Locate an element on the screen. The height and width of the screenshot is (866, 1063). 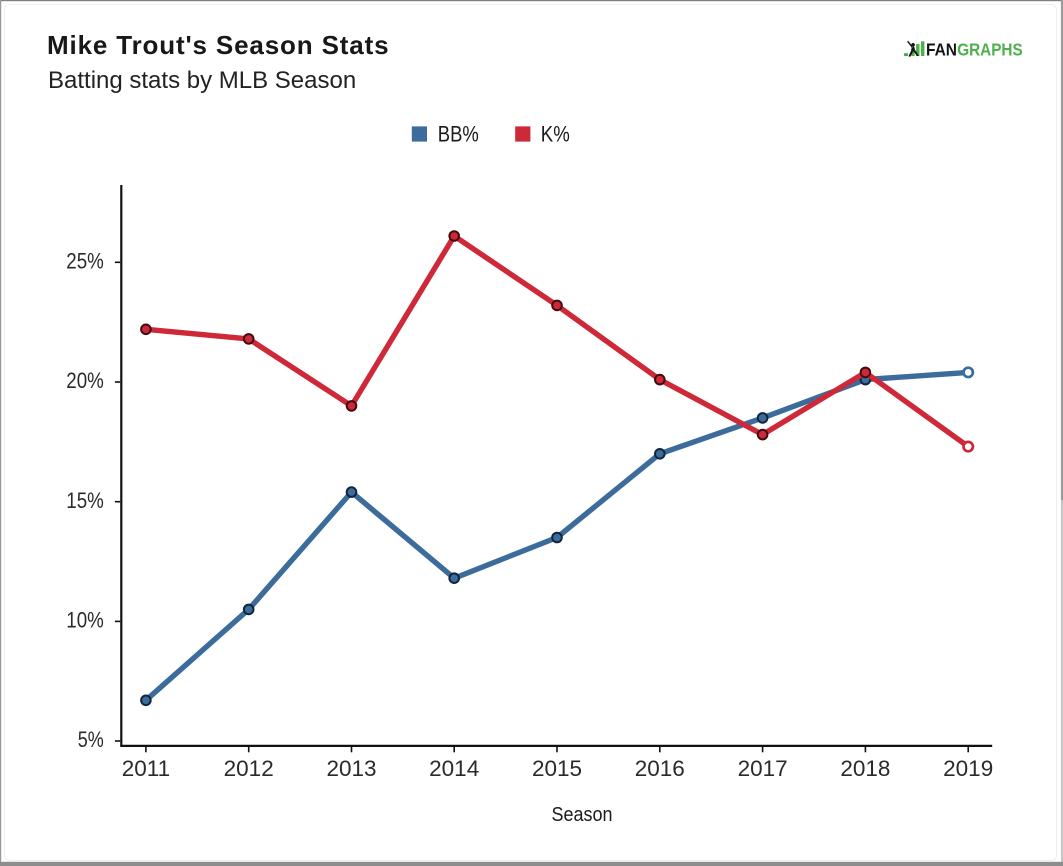
svg-text: Mike Trout's Season Stats is located at coordinates (218, 45).